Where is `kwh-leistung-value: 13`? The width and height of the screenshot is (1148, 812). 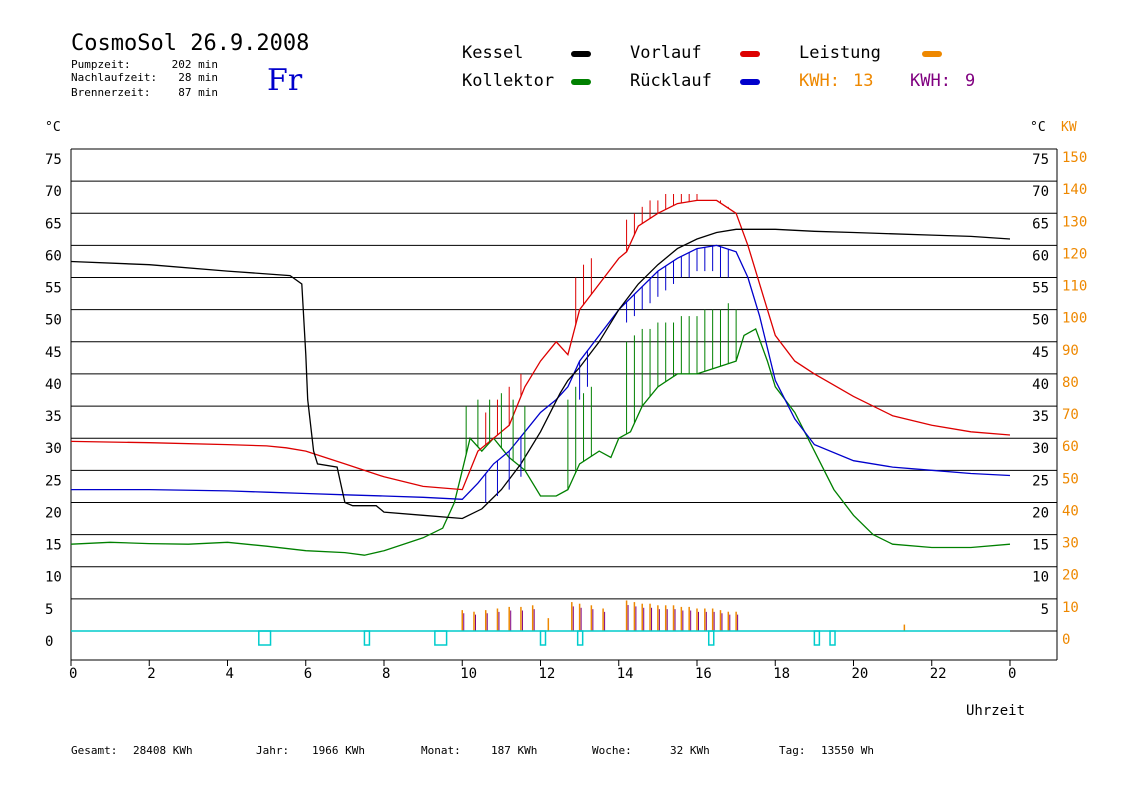 kwh-leistung-value: 13 is located at coordinates (863, 81).